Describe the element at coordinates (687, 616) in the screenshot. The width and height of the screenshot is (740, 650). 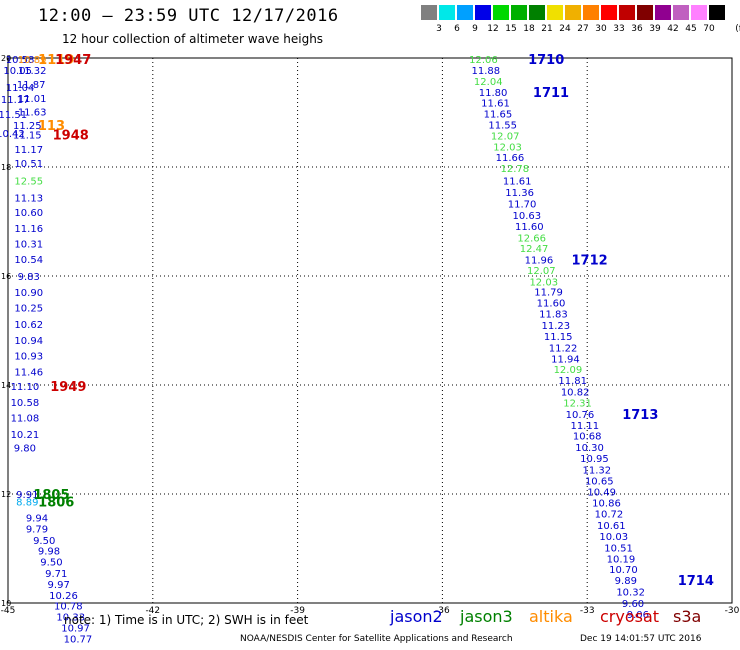
I see `legend-s3a: s3a` at that location.